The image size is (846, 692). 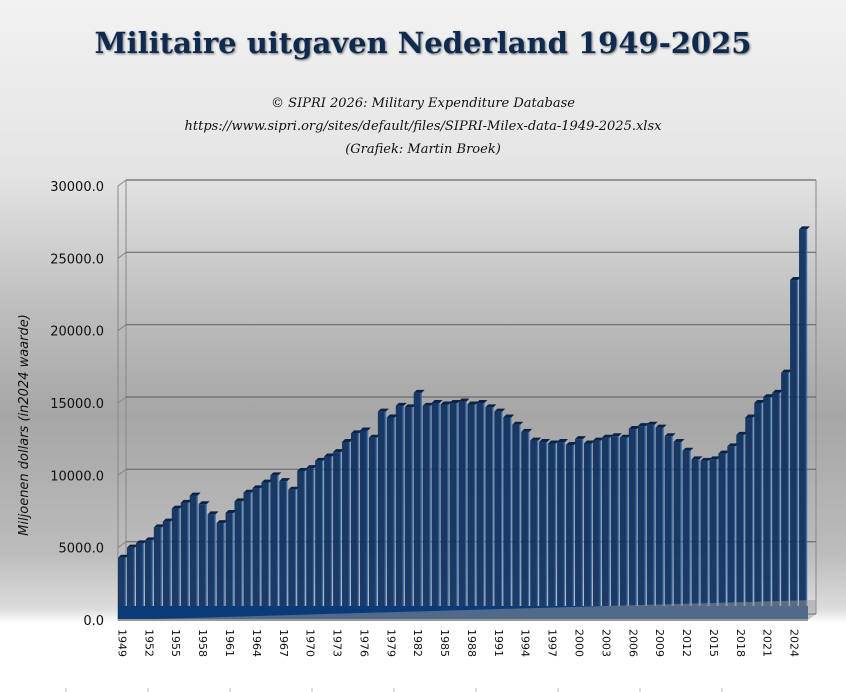 What do you see at coordinates (148, 643) in the screenshot?
I see `x-tick-label: 1952` at bounding box center [148, 643].